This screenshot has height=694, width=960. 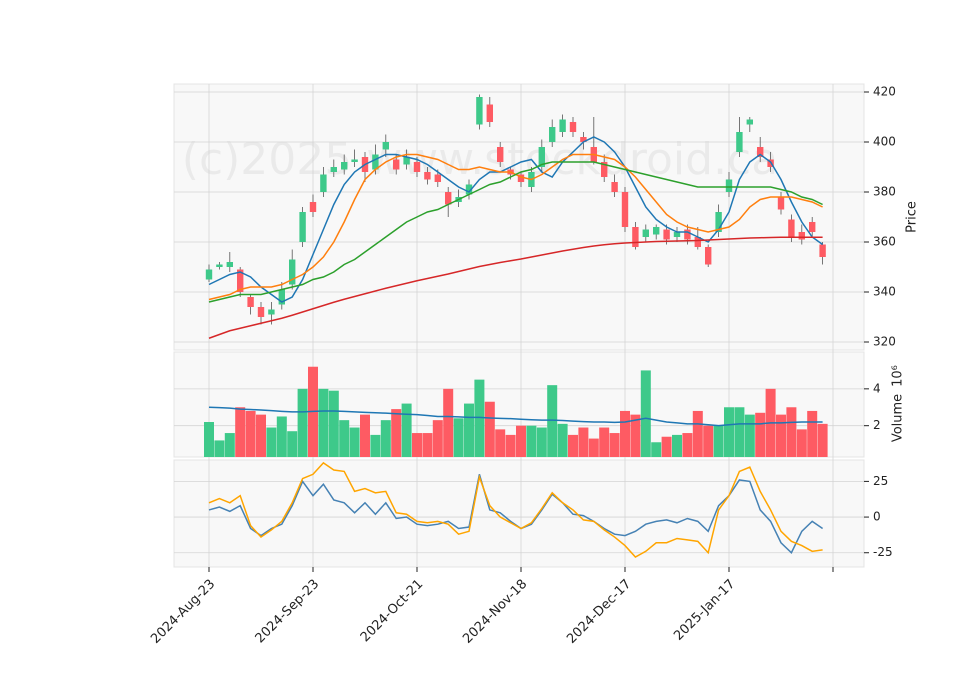 I want to click on y-tick-label: 4, so click(x=877, y=388).